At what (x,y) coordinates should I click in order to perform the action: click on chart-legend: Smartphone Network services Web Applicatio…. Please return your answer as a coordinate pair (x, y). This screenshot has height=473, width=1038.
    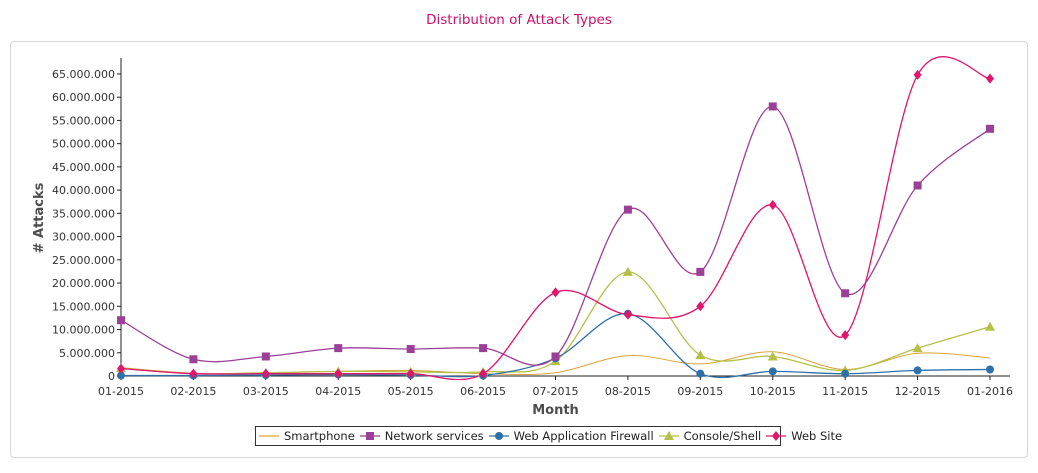
    Looking at the image, I should click on (548, 436).